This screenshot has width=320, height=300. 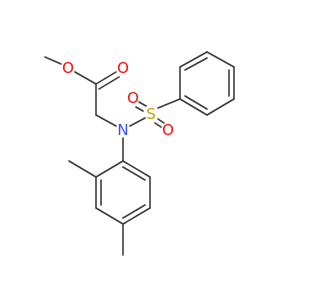 What do you see at coordinates (151, 114) in the screenshot?
I see `atom-label: S` at bounding box center [151, 114].